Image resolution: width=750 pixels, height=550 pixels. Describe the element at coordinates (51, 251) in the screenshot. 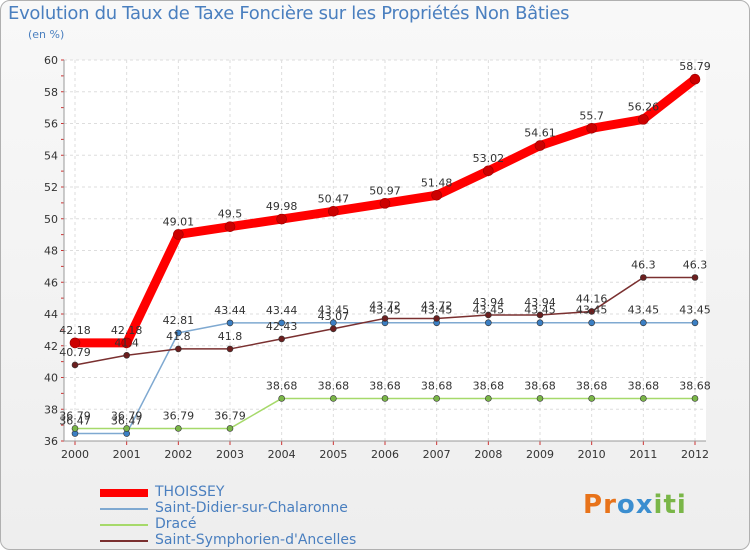

I see `y-tick-label: 48` at that location.